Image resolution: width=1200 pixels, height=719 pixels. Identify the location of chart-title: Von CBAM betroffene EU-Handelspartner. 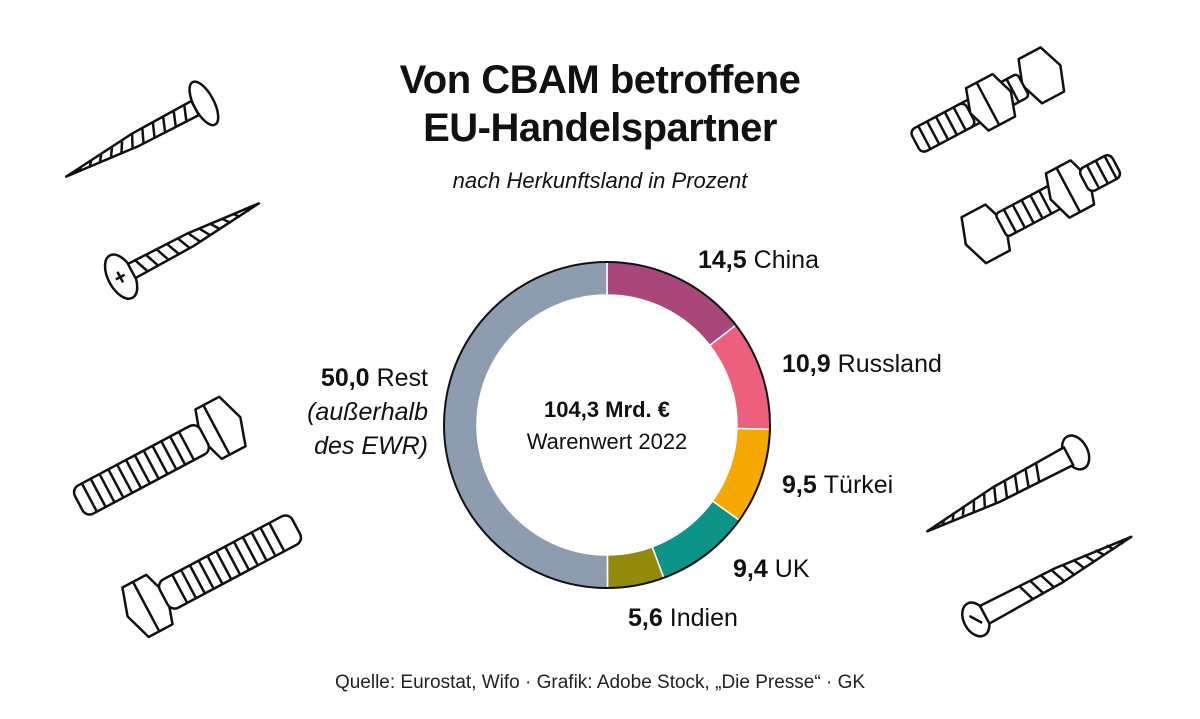
(600, 104).